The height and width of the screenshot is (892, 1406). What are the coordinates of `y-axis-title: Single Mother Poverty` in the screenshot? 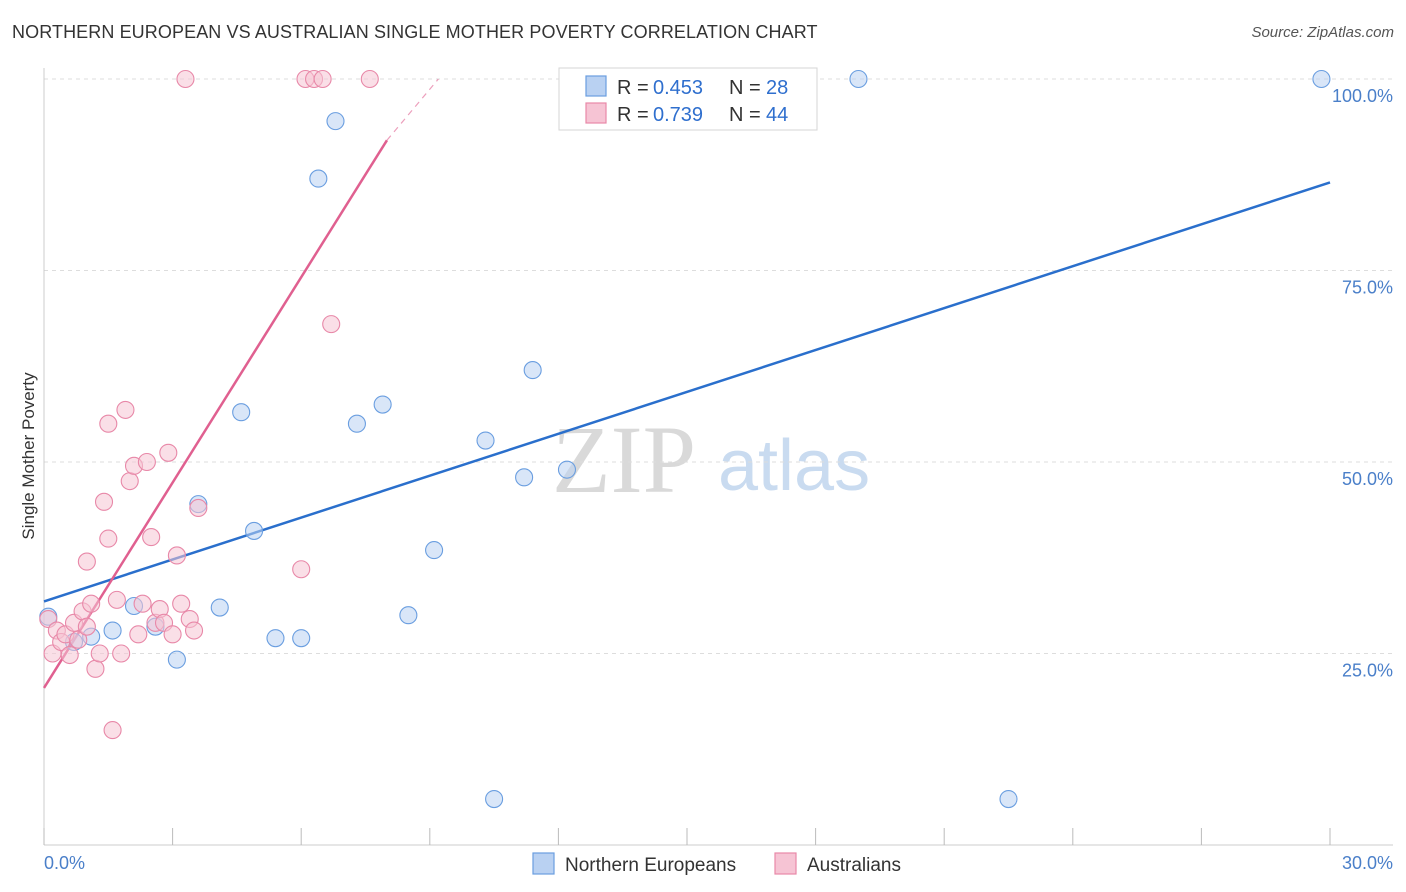 It's located at (28, 456).